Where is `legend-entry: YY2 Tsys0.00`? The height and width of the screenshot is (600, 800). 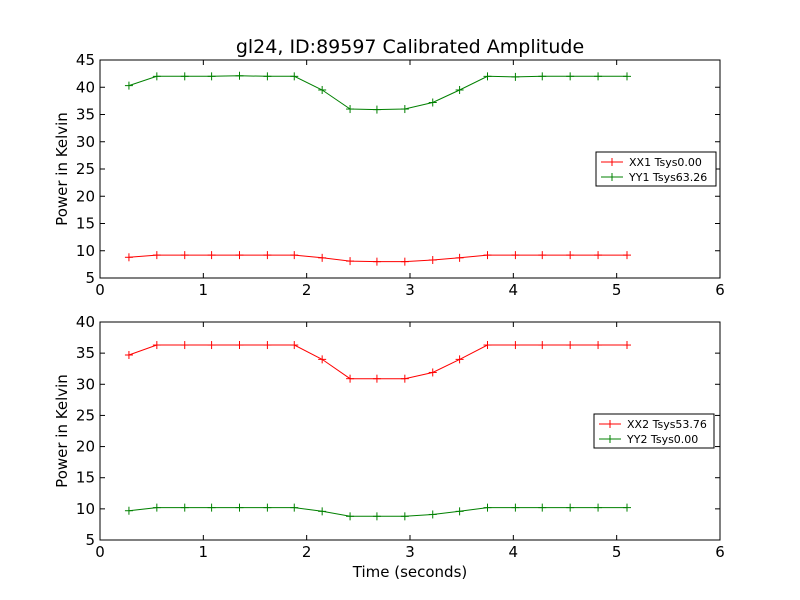 legend-entry: YY2 Tsys0.00 is located at coordinates (648, 439).